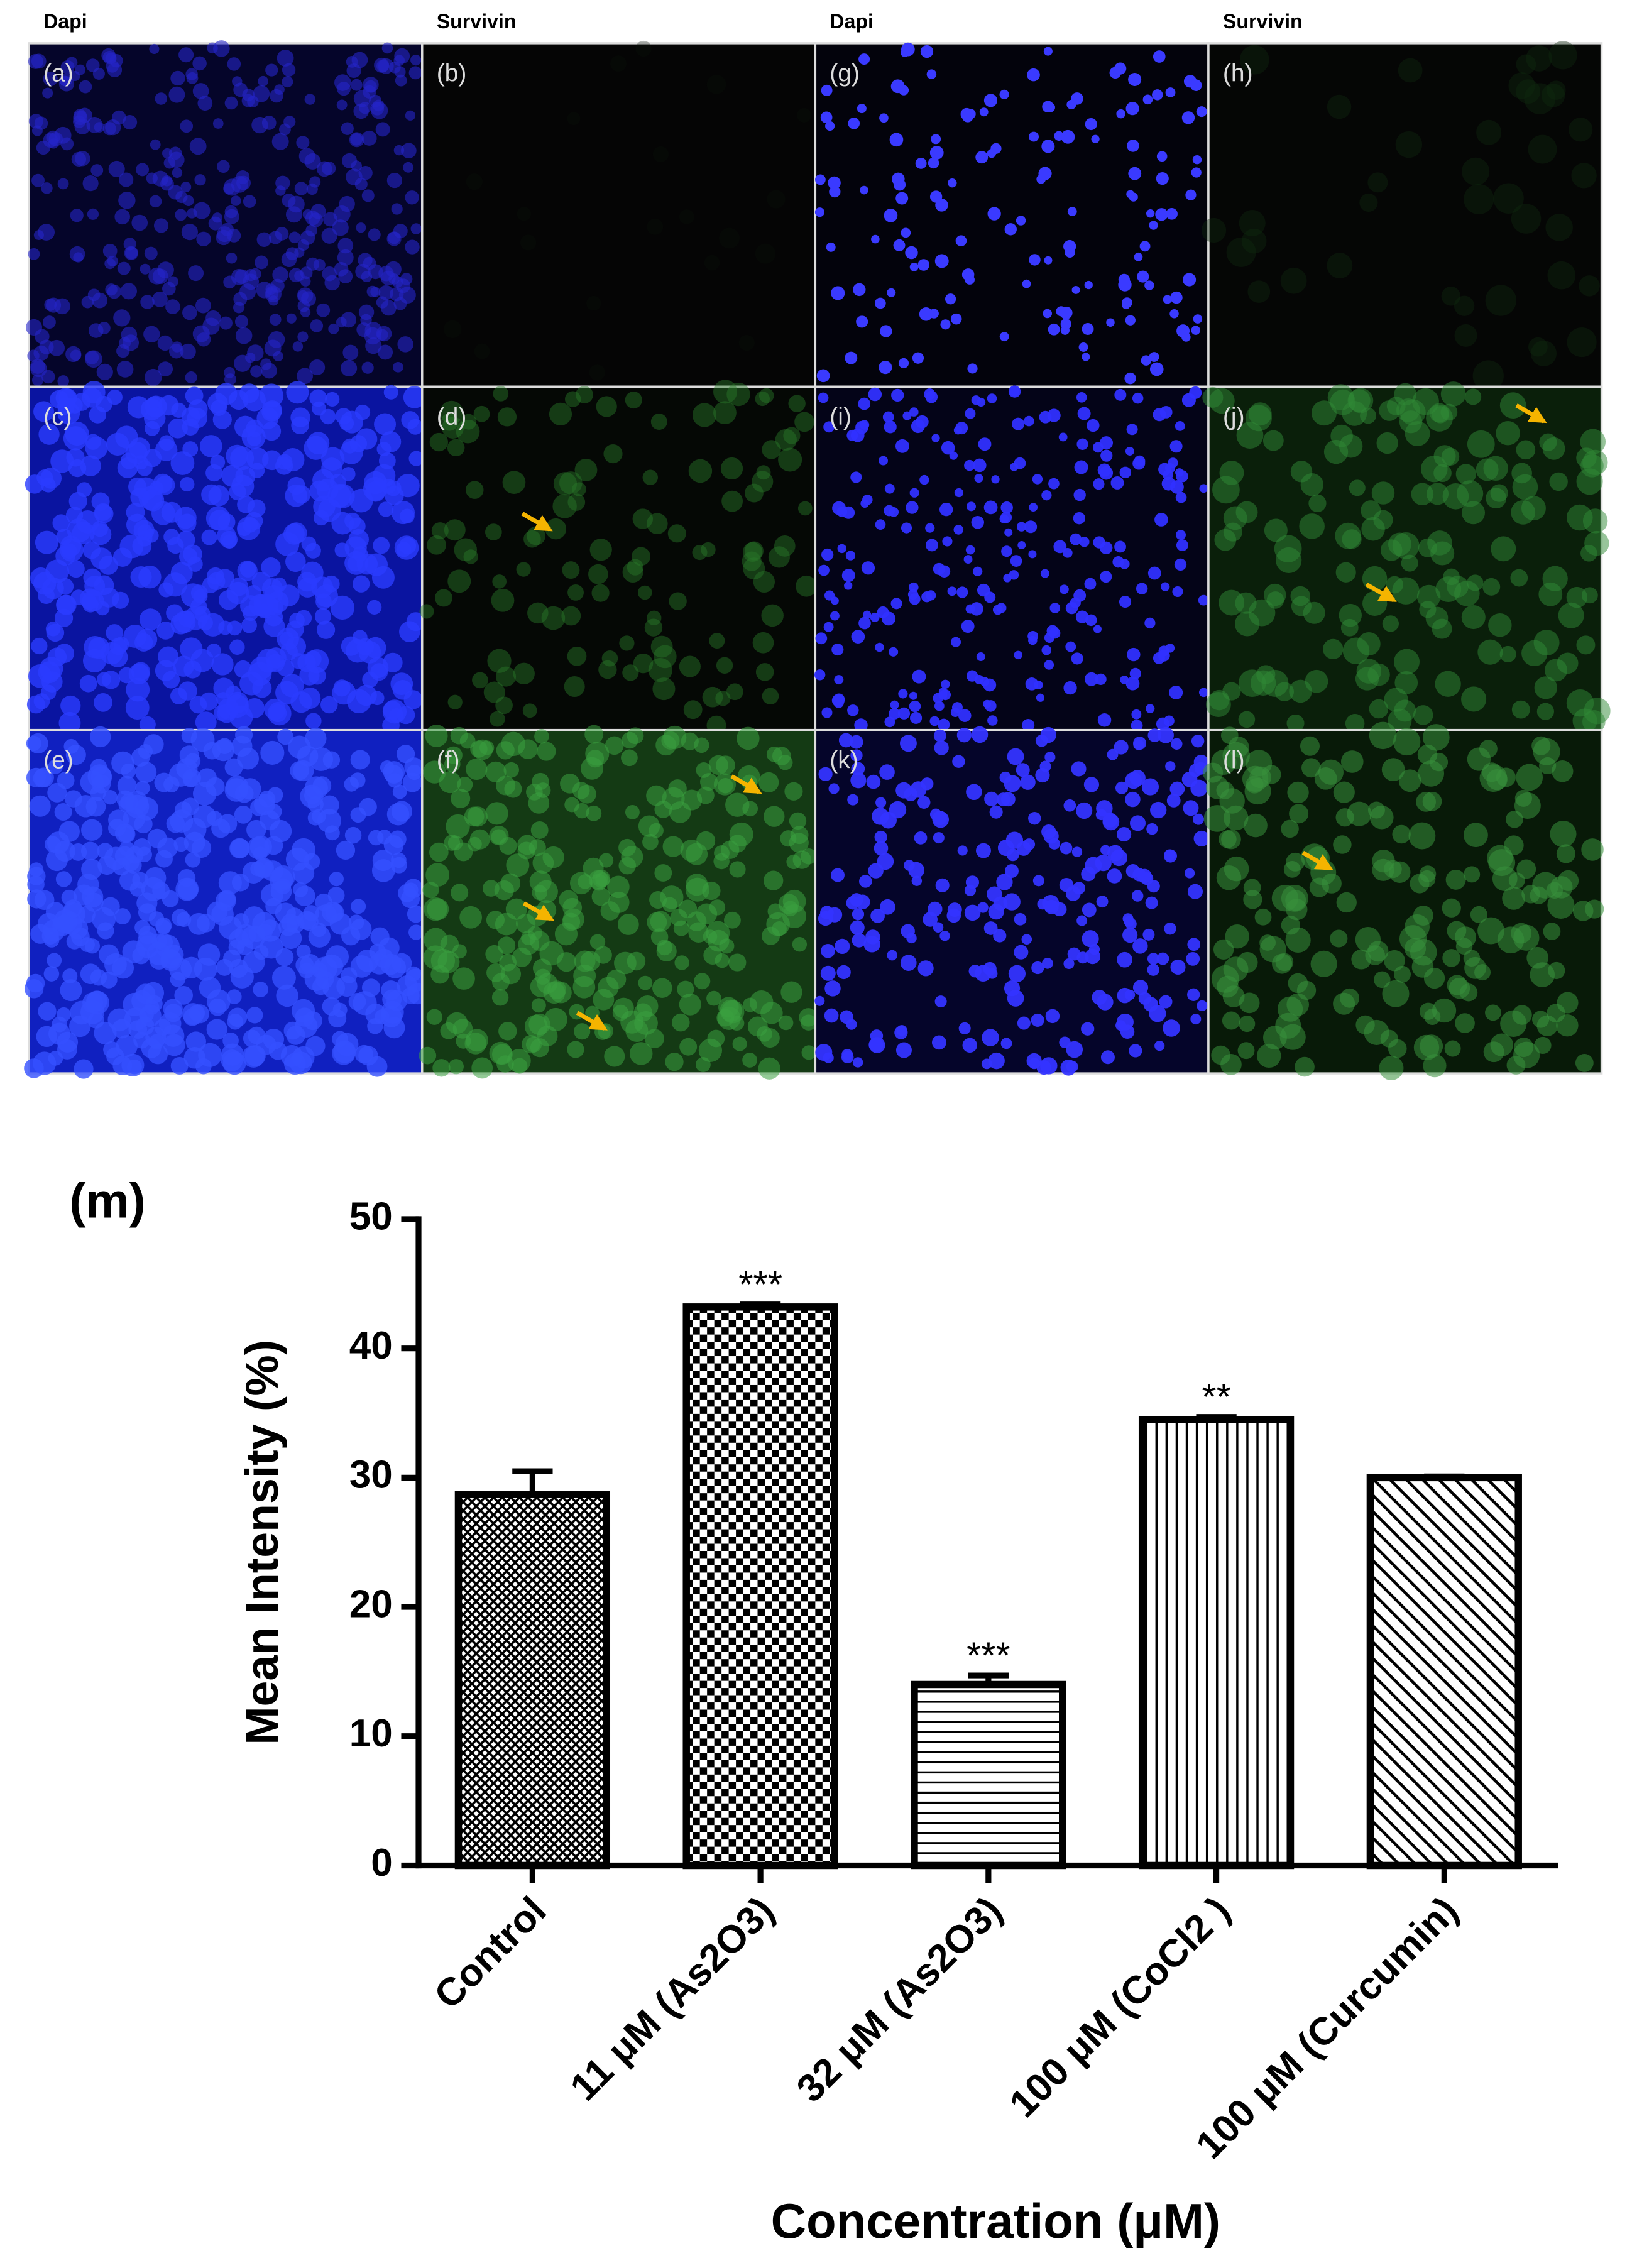  Describe the element at coordinates (448, 760) in the screenshot. I see `panel-label: (f)` at that location.